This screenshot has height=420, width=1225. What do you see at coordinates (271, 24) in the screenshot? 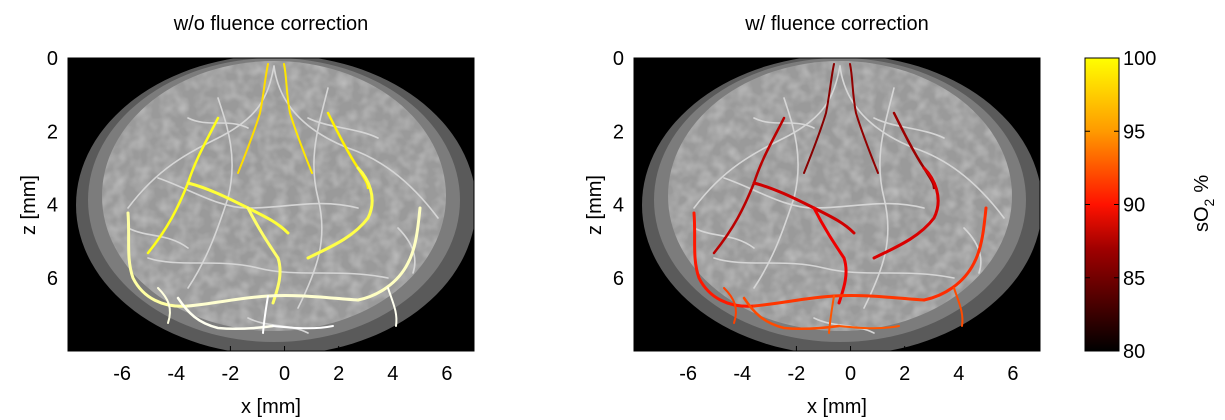
I see `panel-title: w/o fluence correction` at bounding box center [271, 24].